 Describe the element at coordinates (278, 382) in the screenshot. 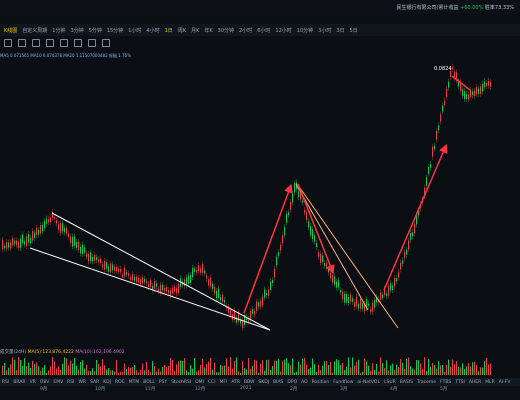

I see `indicator-tab-20: BIAS` at that location.